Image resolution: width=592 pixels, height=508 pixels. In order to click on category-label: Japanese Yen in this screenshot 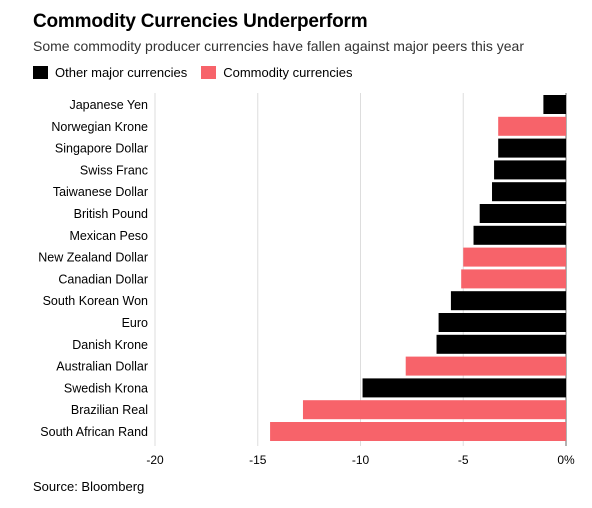, I will do `click(108, 105)`.